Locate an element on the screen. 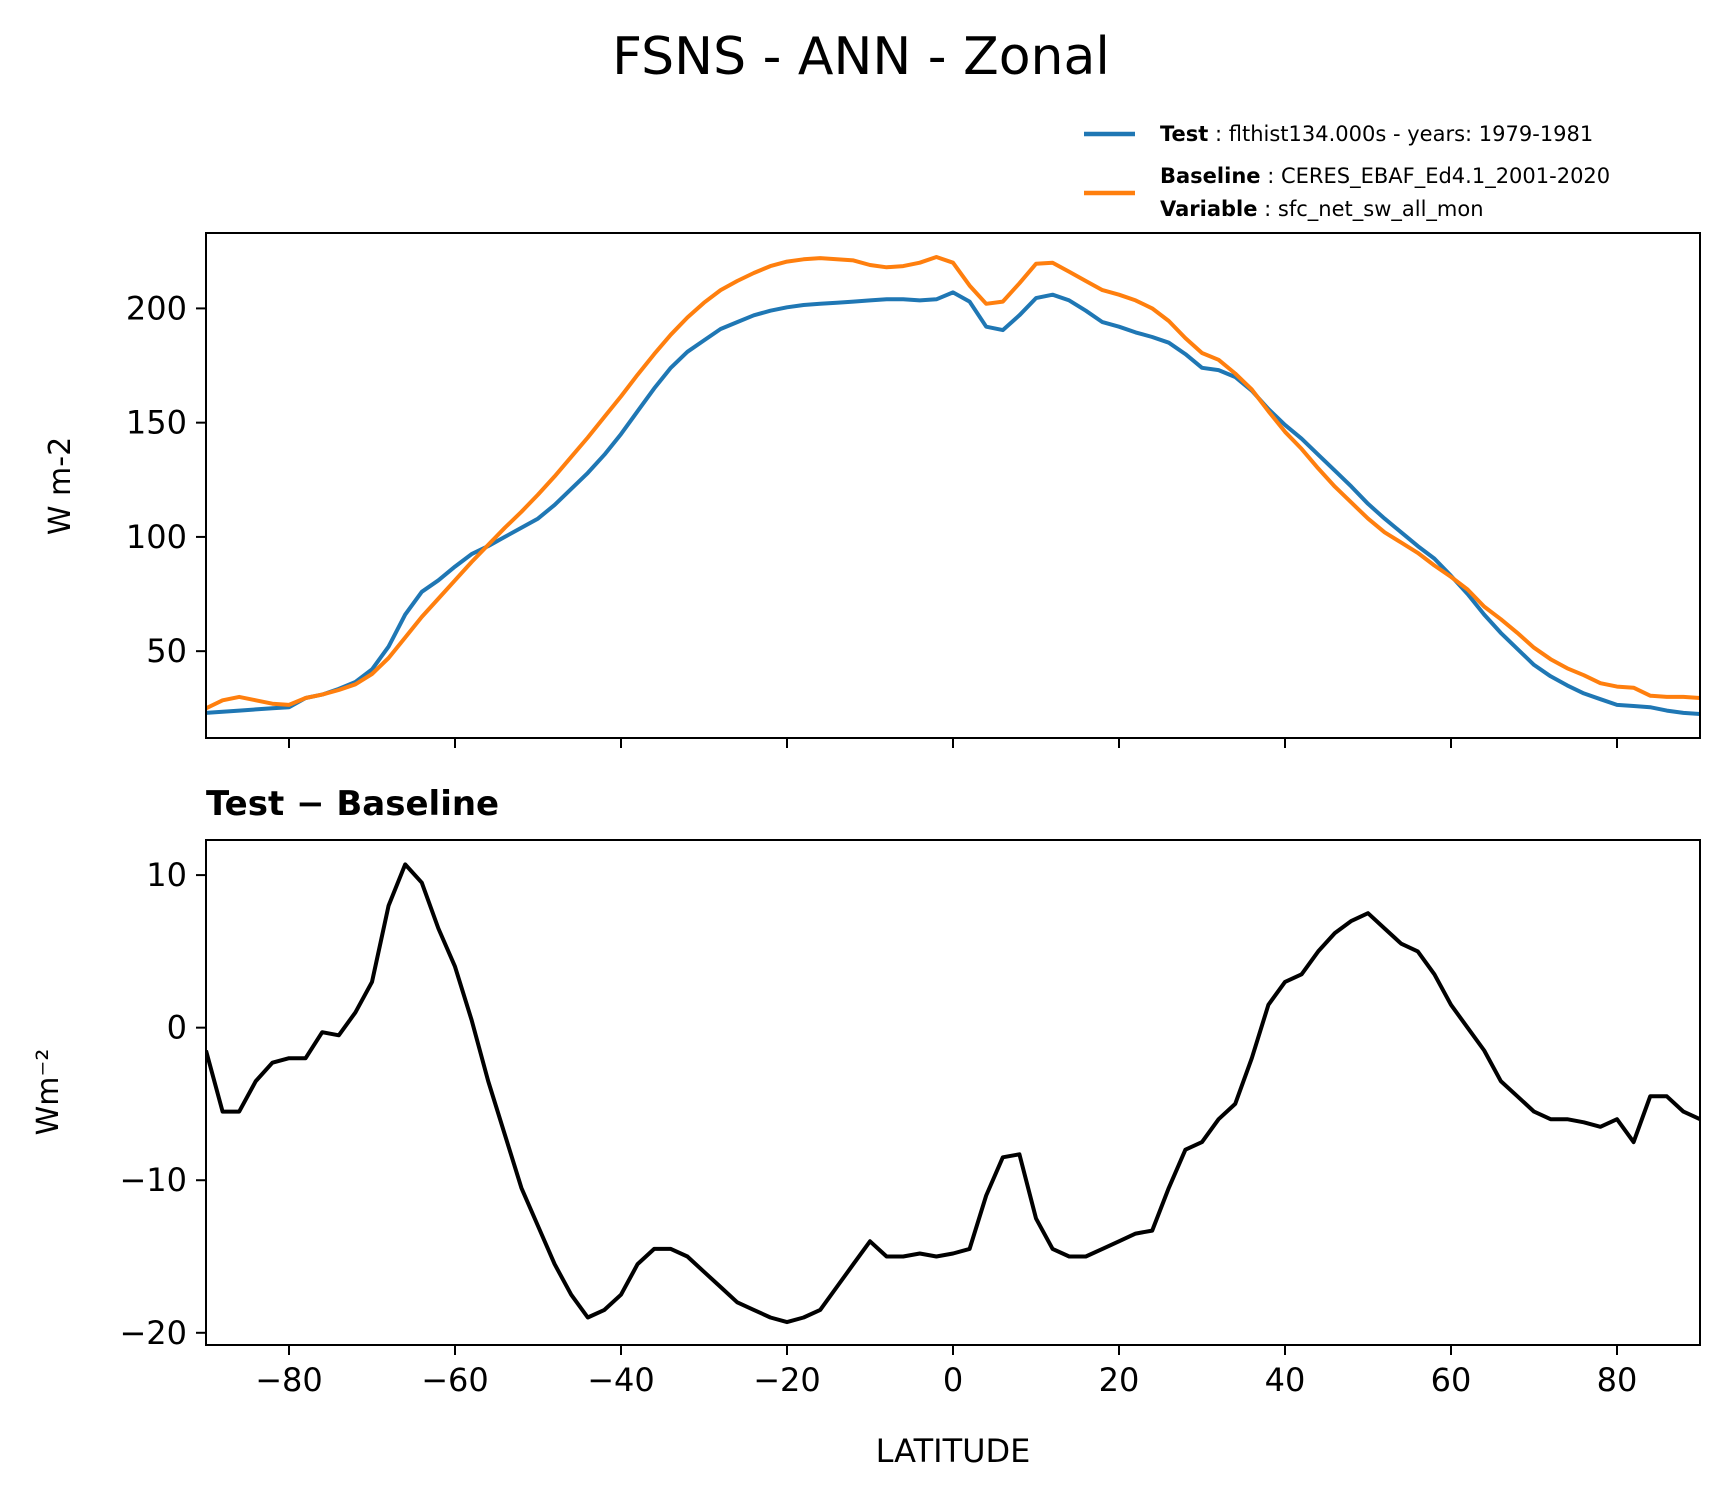 This screenshot has width=1722, height=1496. bottom-x-axis-label: LATITUDE is located at coordinates (953, 1451).